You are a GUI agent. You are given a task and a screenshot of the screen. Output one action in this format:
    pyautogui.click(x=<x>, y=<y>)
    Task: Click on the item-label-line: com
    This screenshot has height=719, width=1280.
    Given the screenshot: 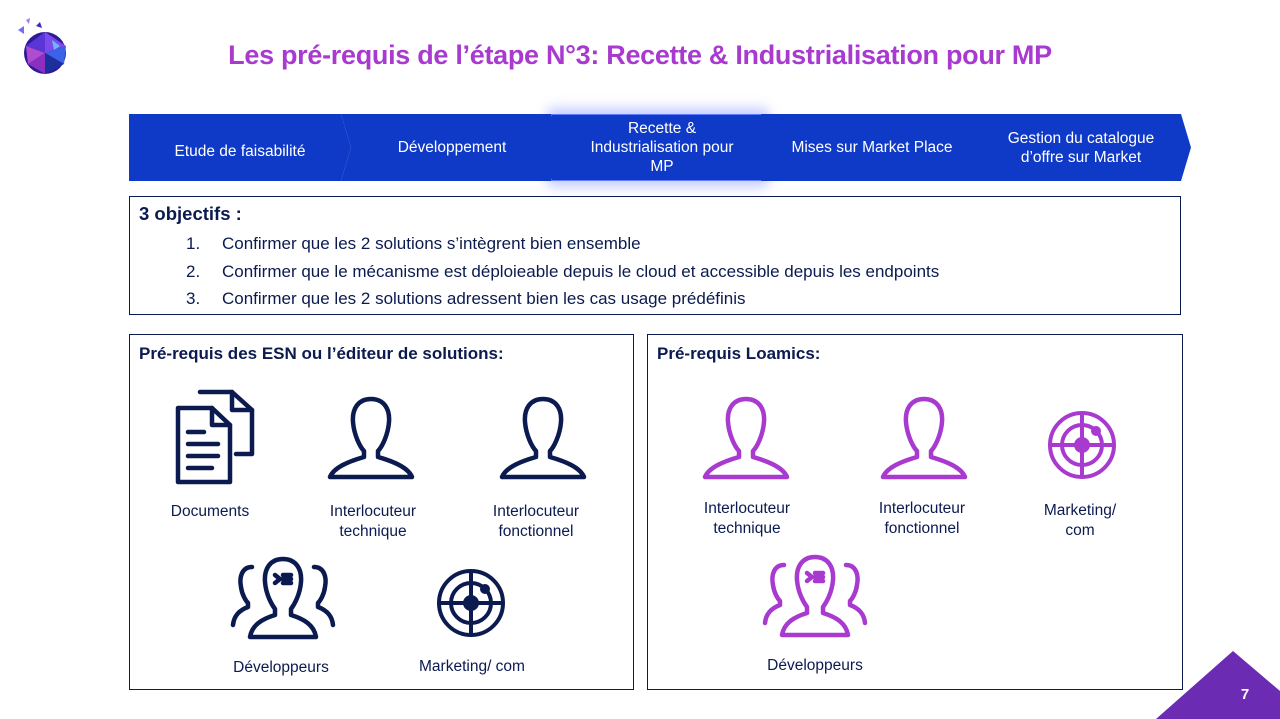 What is the action you would take?
    pyautogui.click(x=1080, y=530)
    